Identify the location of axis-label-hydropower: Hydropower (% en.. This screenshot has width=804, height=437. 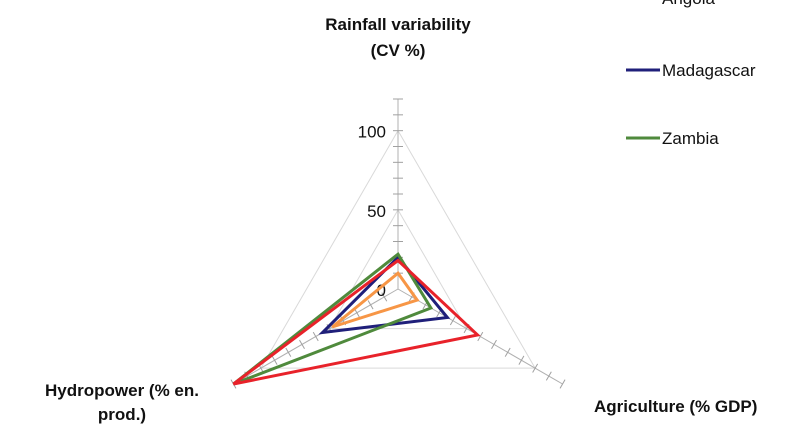
(122, 390).